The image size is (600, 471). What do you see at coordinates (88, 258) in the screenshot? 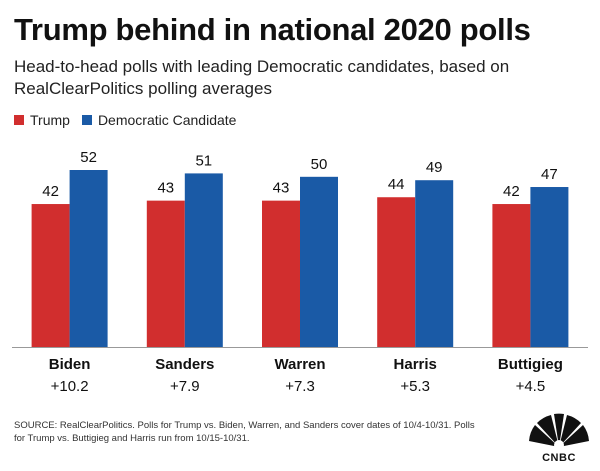
I see `bar-biden-democratic` at bounding box center [88, 258].